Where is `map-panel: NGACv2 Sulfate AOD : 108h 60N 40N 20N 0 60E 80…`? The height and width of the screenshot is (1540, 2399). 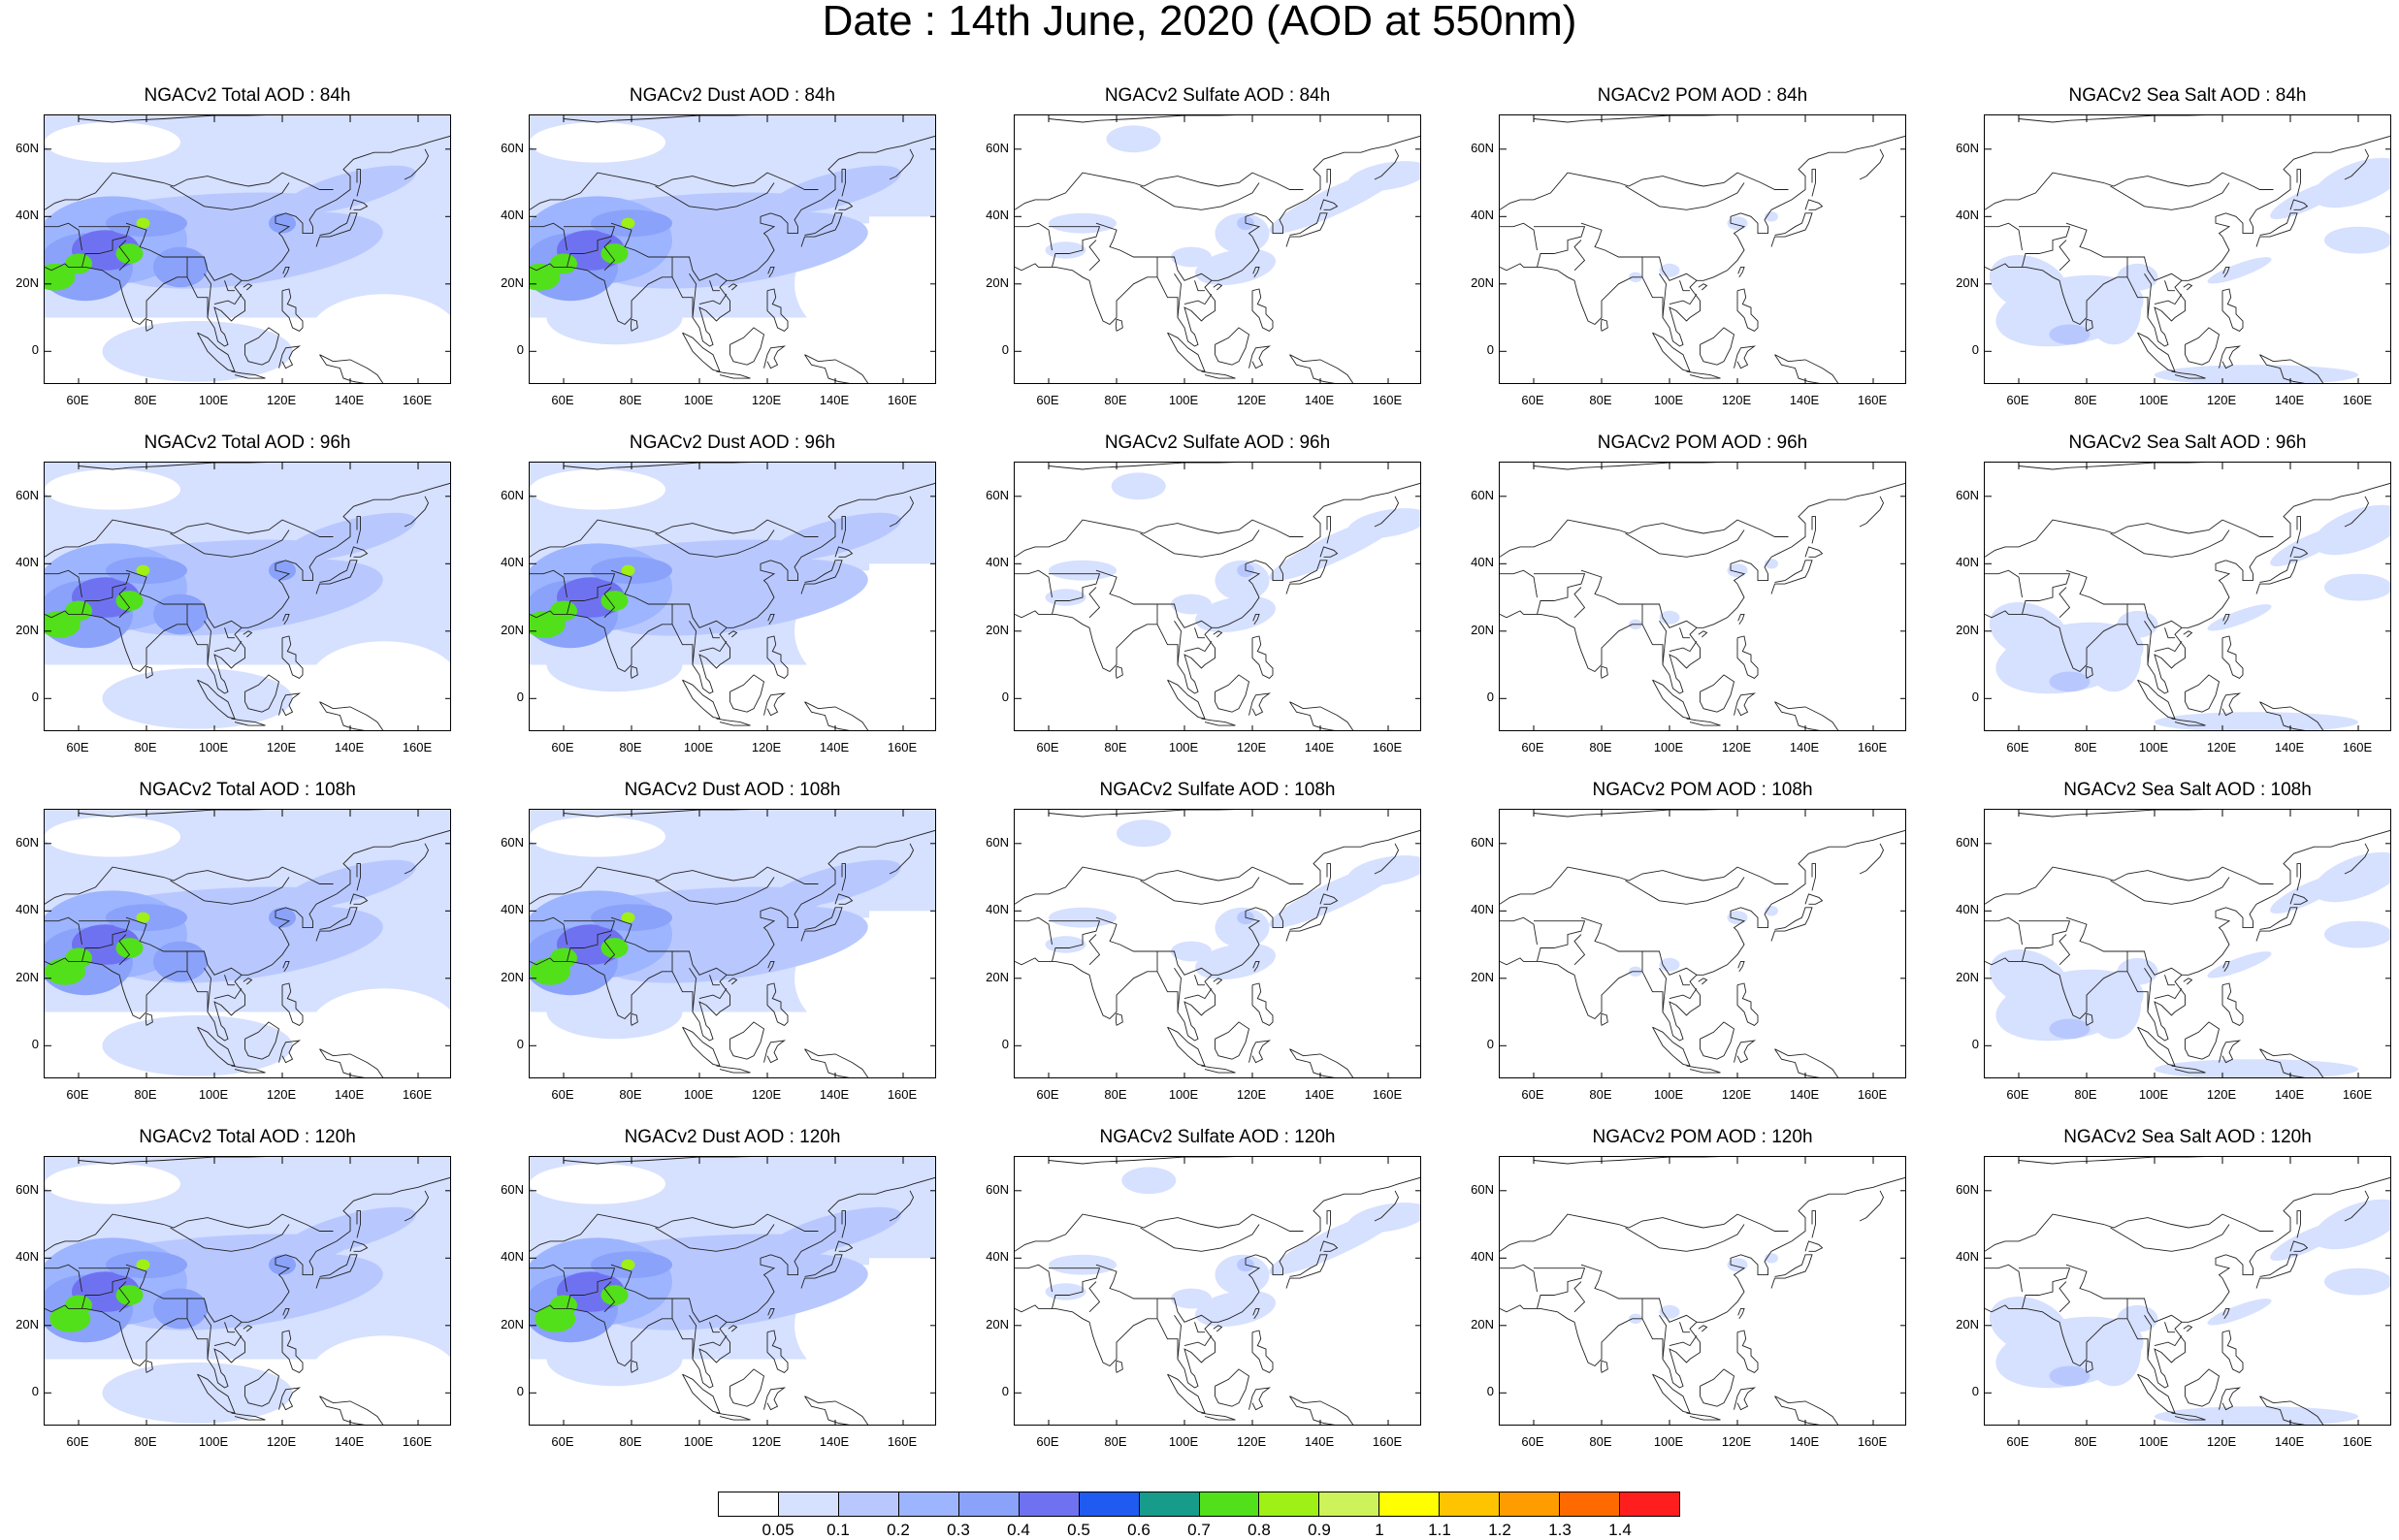 map-panel: NGACv2 Sulfate AOD : 108h 60N 40N 20N 0 60E 80… is located at coordinates (1212, 952).